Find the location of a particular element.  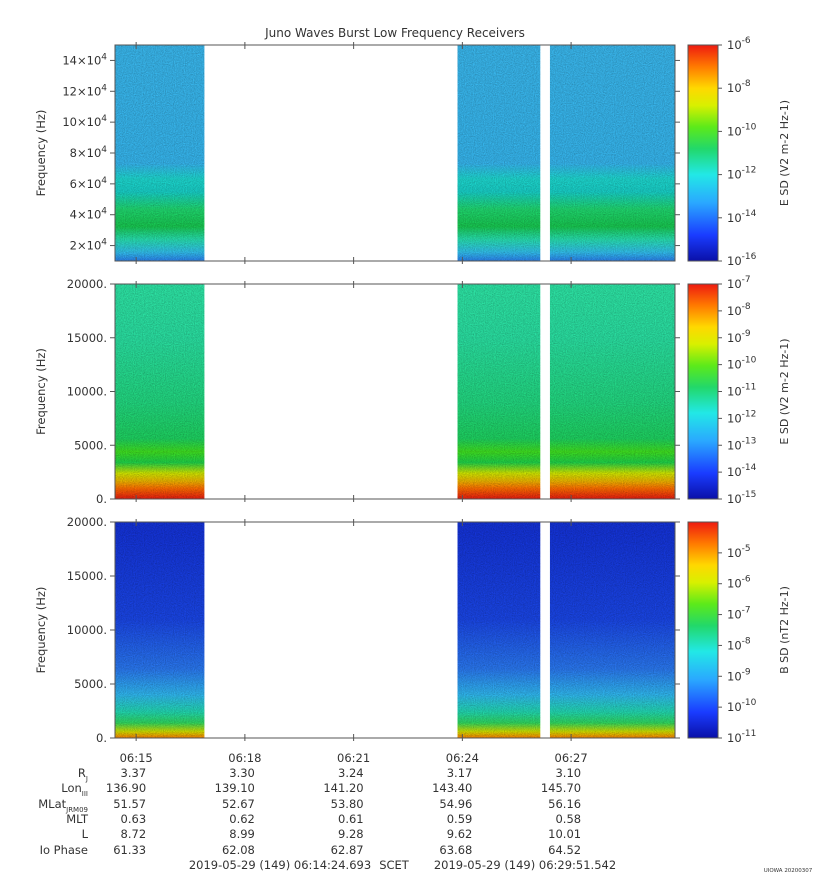

ephemeris-value: 3.10 is located at coordinates (568, 773).